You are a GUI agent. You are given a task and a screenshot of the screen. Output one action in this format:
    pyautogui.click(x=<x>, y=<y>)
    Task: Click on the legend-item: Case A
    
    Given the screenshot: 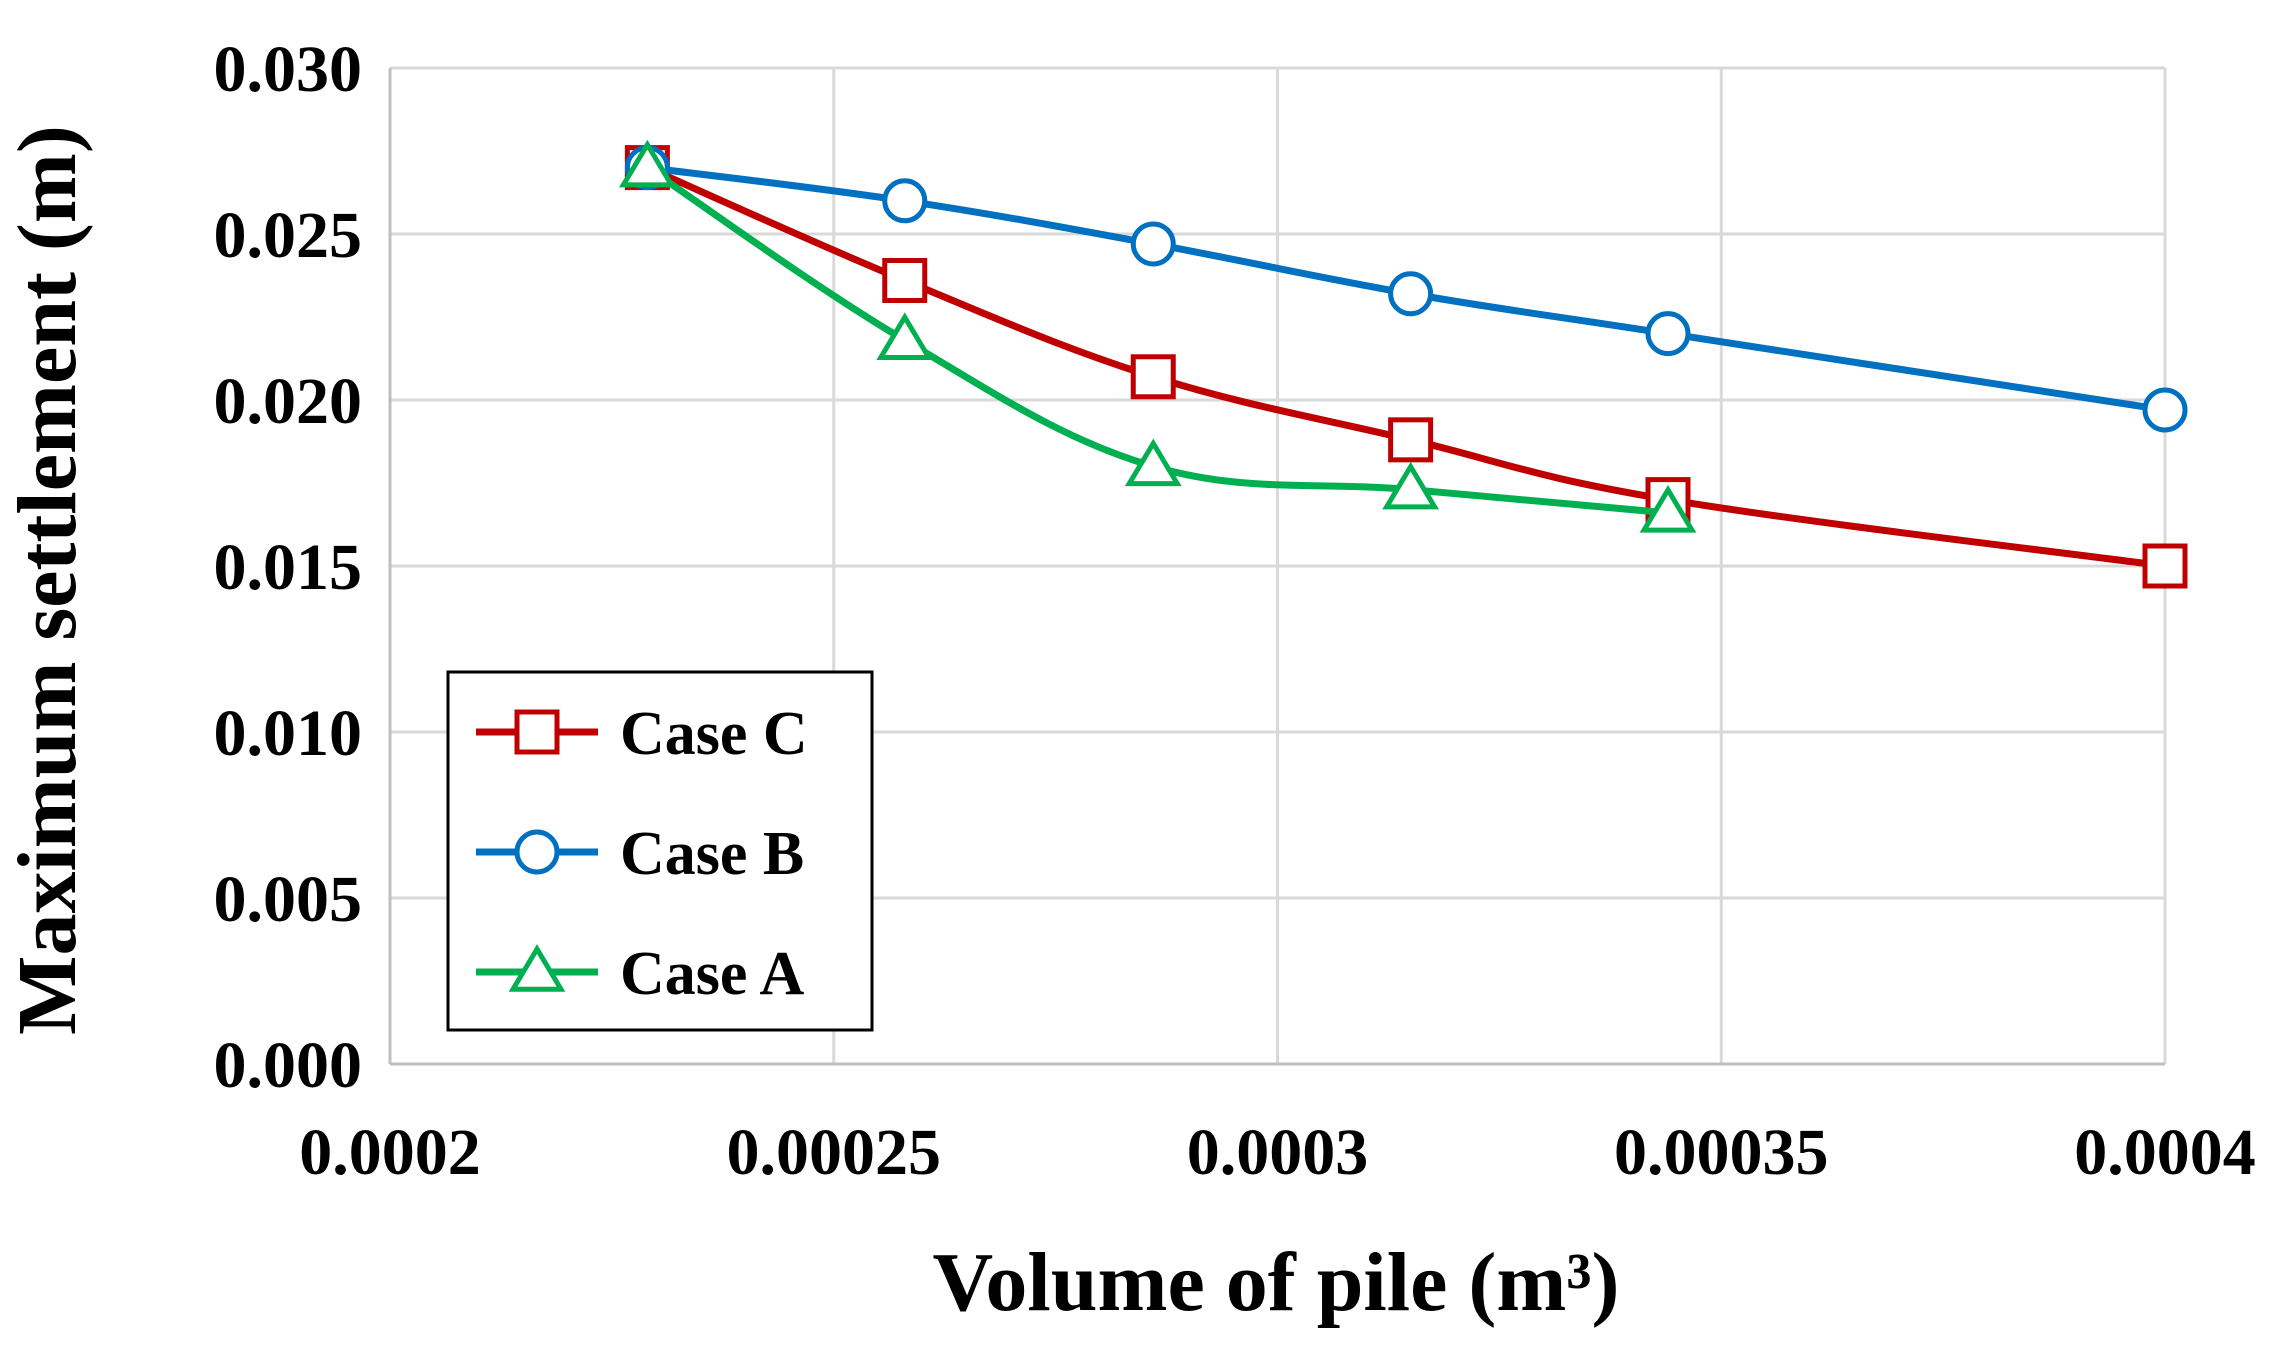 What is the action you would take?
    pyautogui.click(x=640, y=974)
    